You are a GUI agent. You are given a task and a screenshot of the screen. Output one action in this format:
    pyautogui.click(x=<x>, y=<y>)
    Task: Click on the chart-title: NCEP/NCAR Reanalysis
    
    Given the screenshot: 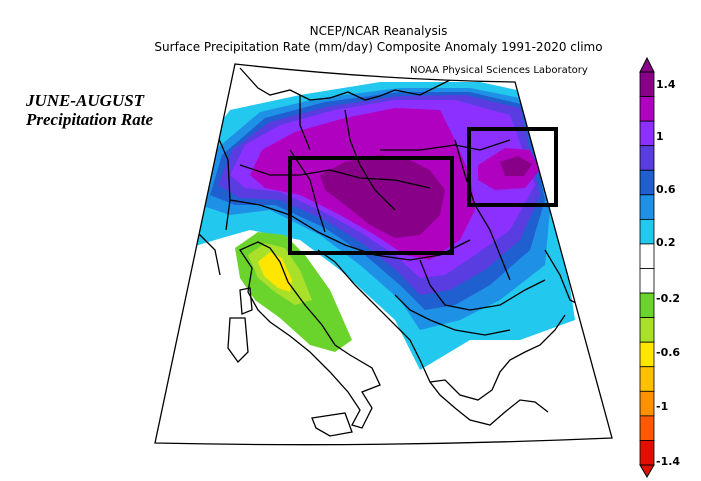 What is the action you would take?
    pyautogui.click(x=378, y=31)
    